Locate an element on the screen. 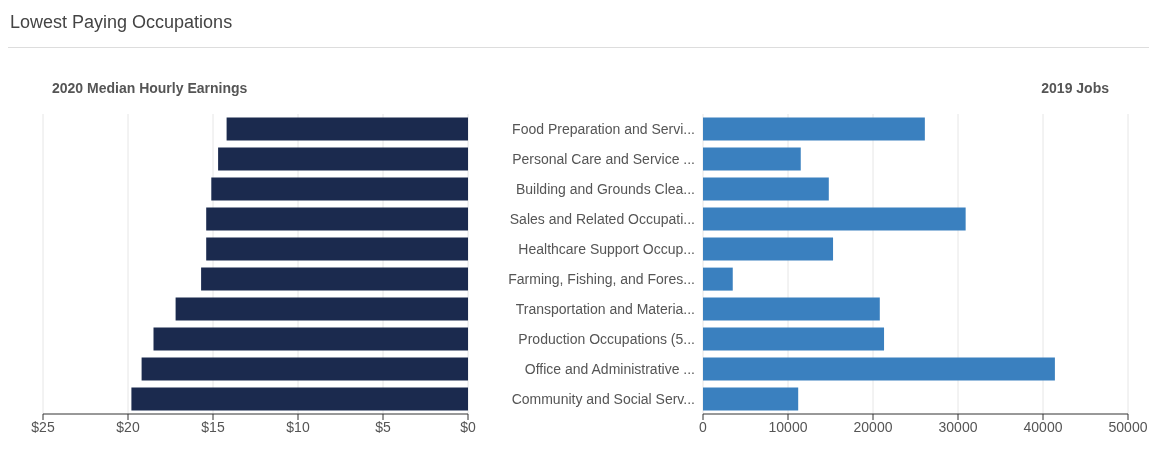 This screenshot has width=1157, height=456. x-tick-label: 50000 is located at coordinates (1128, 426).